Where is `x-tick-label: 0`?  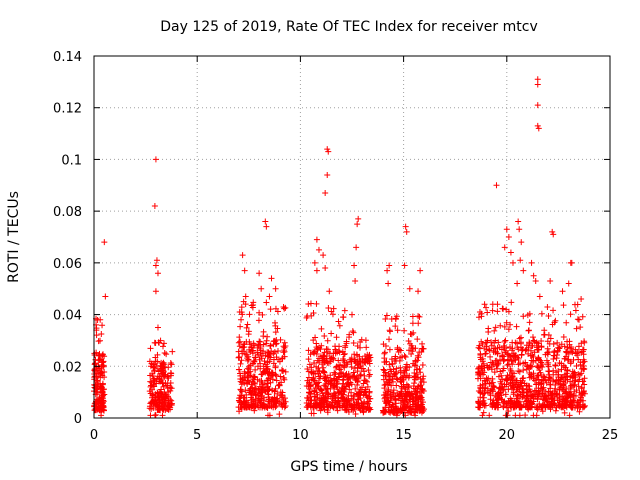 x-tick-label: 0 is located at coordinates (94, 435).